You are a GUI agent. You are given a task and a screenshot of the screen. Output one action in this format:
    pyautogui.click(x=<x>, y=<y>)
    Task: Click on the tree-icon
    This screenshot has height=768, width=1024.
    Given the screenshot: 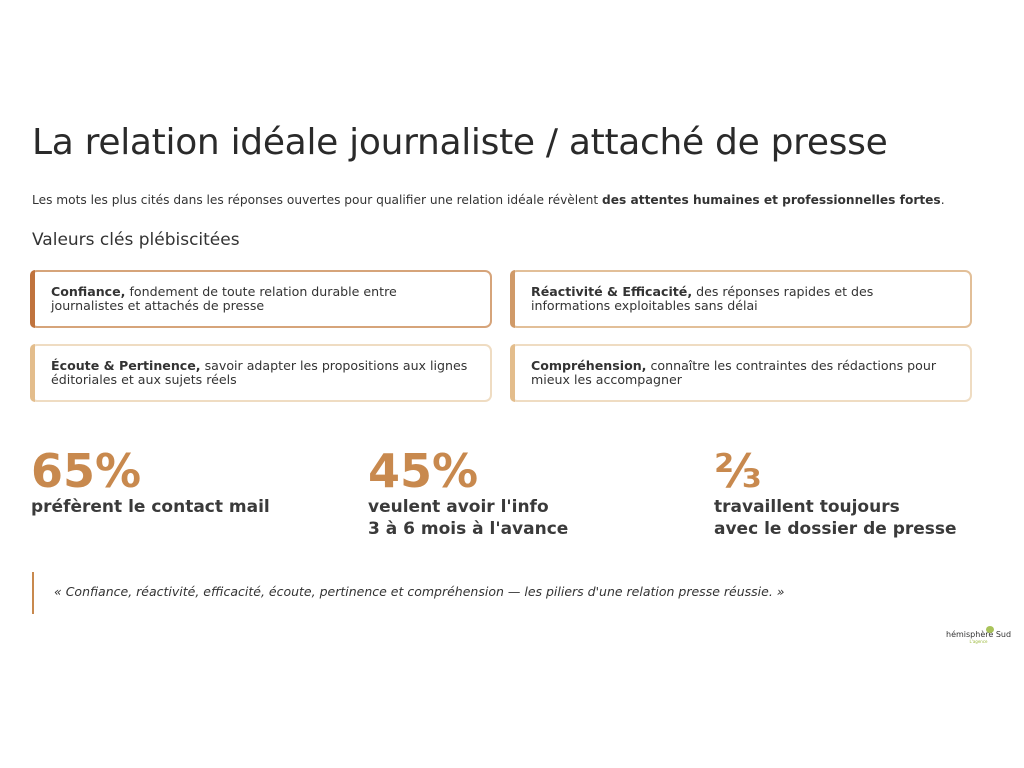 What is the action you would take?
    pyautogui.click(x=990, y=629)
    